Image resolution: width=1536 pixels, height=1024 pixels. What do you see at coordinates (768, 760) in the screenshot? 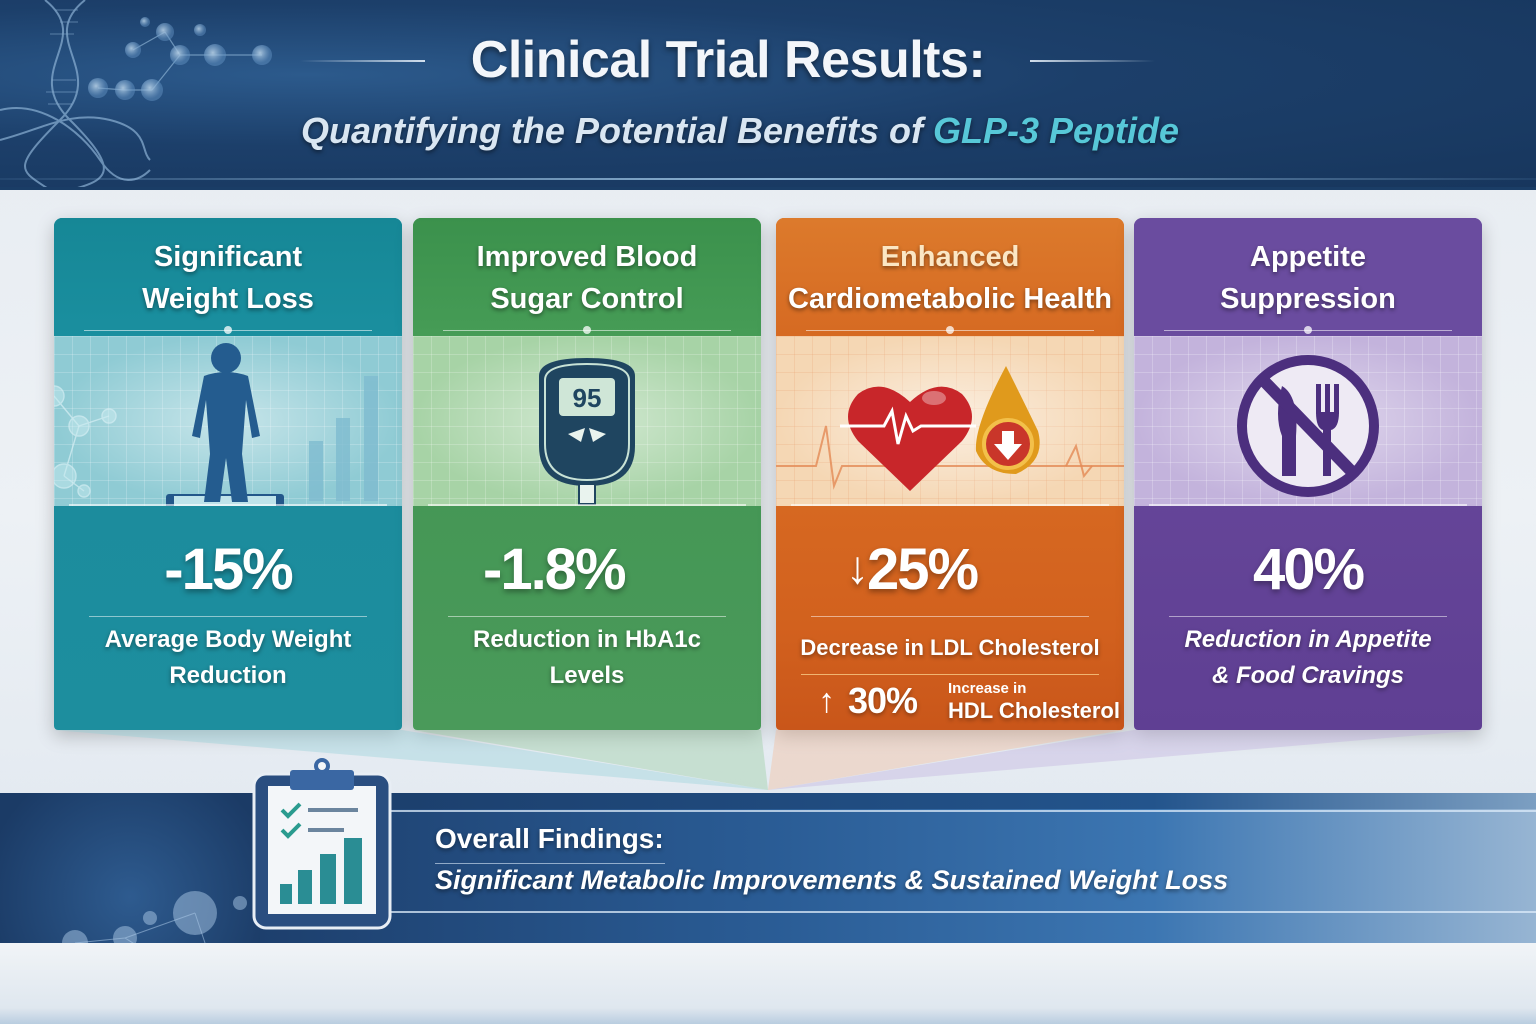
I see `funnel-connector` at bounding box center [768, 760].